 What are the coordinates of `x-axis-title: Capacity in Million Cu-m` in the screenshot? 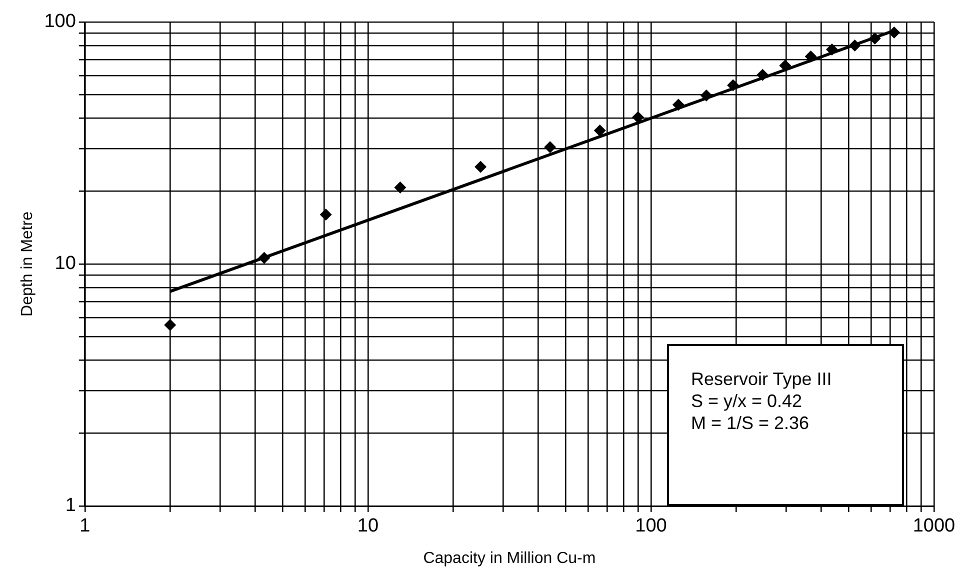 It's located at (509, 558).